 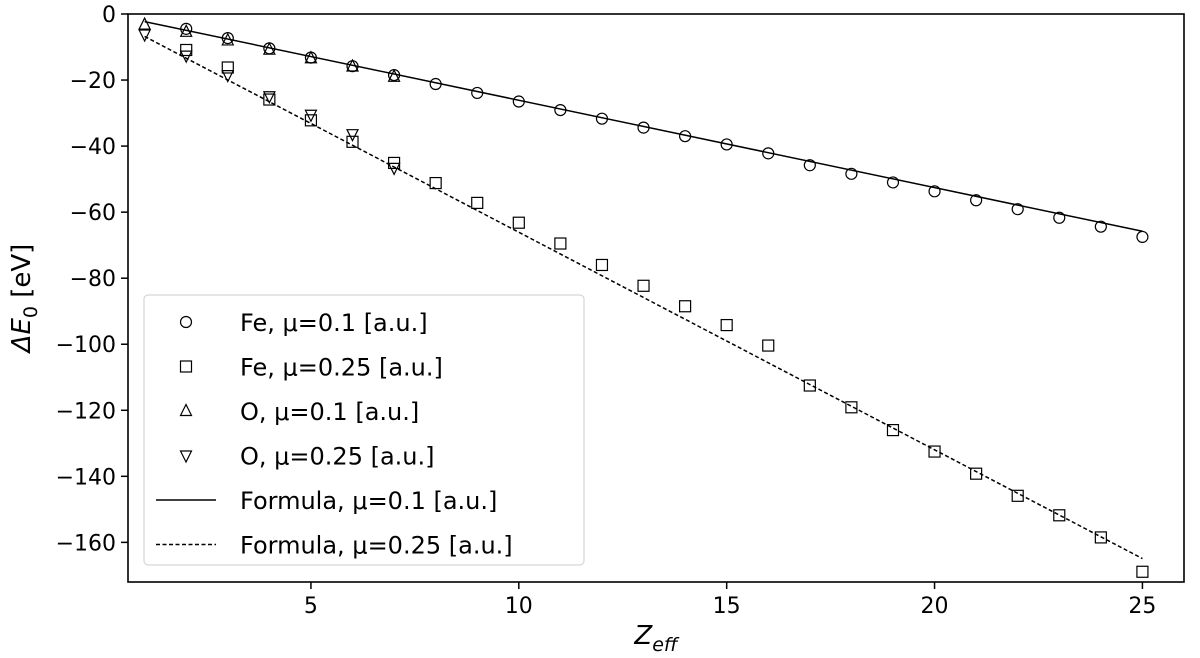 I want to click on y-tick-label: −40, so click(x=93, y=147).